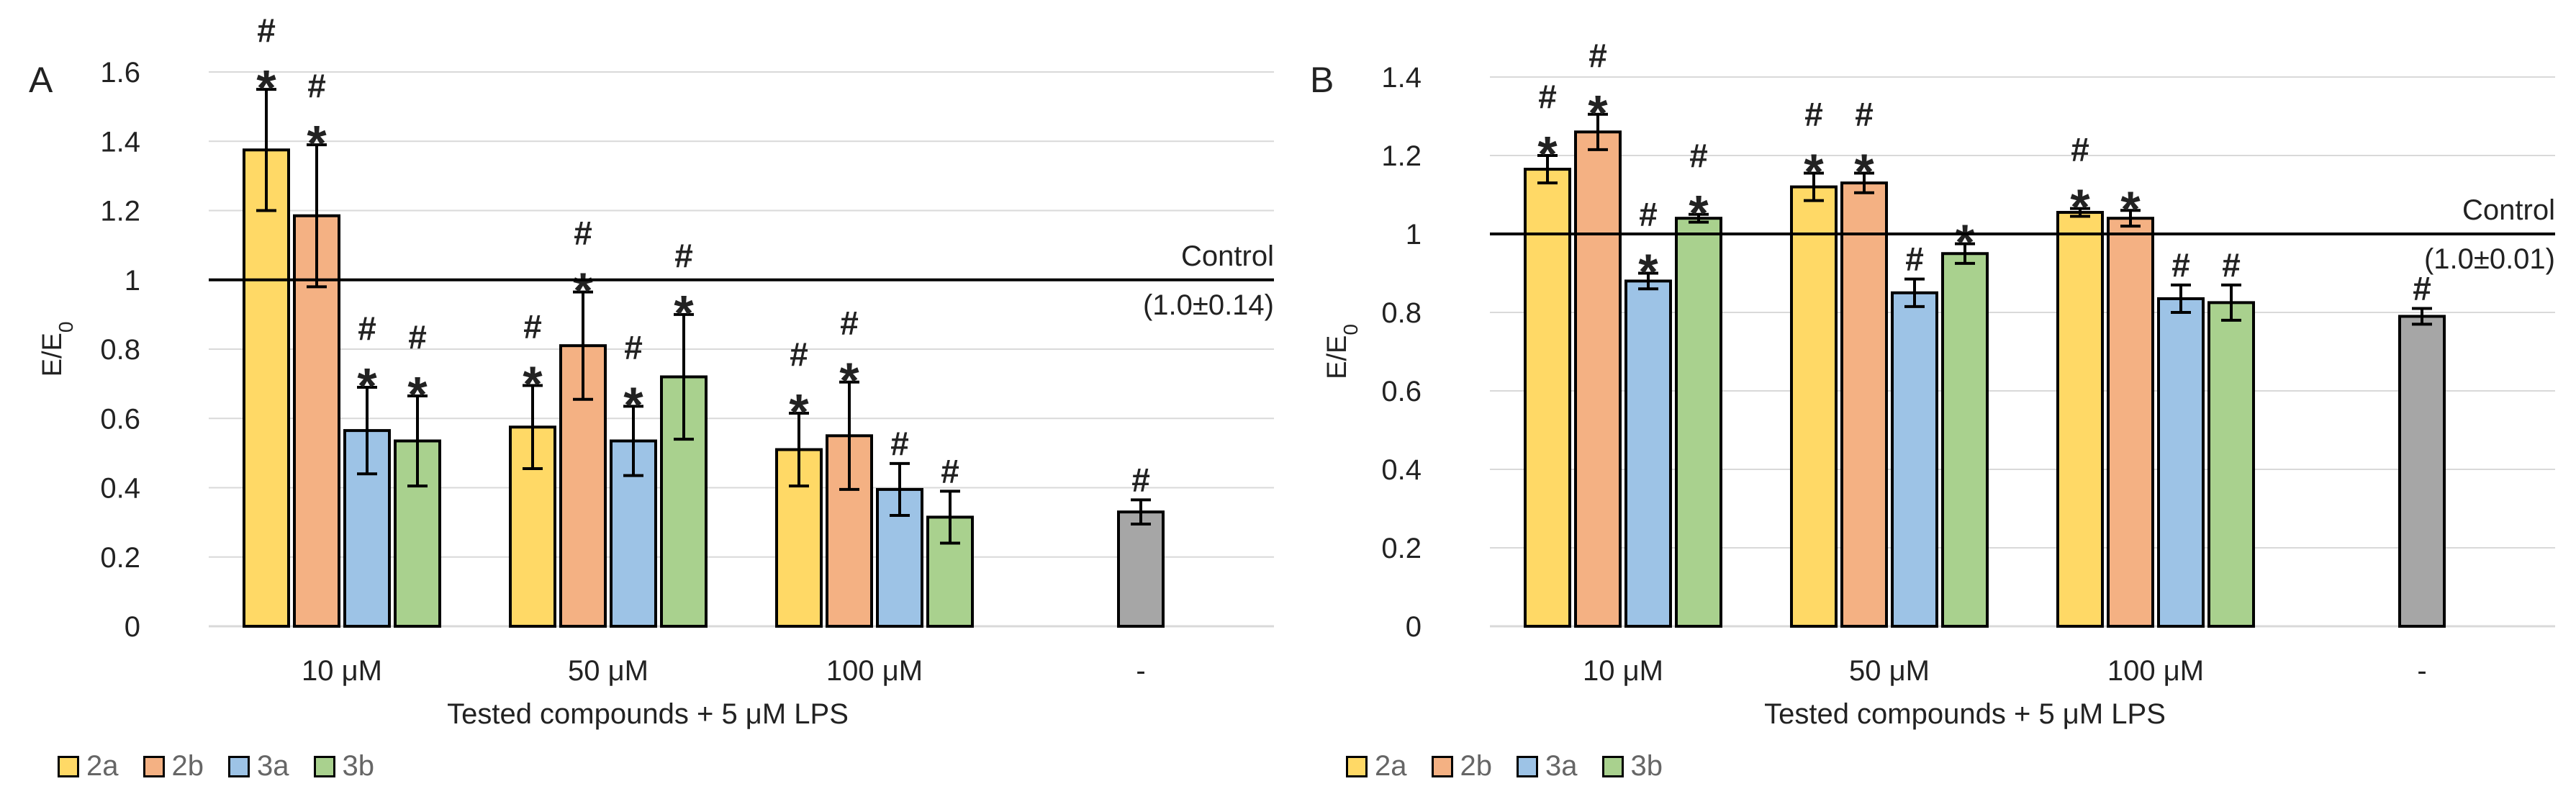 The width and height of the screenshot is (2576, 812). What do you see at coordinates (1476, 766) in the screenshot?
I see `chart-b-legend-label: 2b` at bounding box center [1476, 766].